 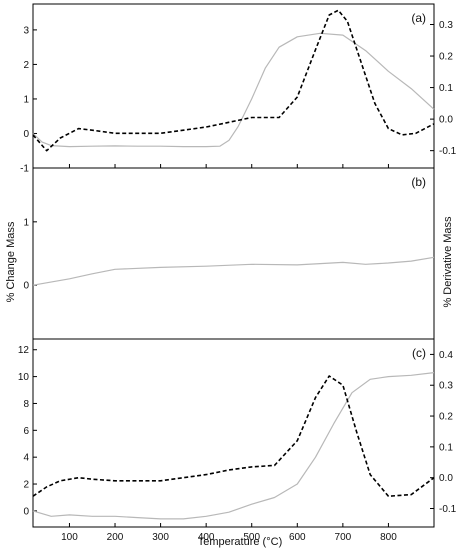 What do you see at coordinates (26, 458) in the screenshot?
I see `y-left-tick-label: 4` at bounding box center [26, 458].